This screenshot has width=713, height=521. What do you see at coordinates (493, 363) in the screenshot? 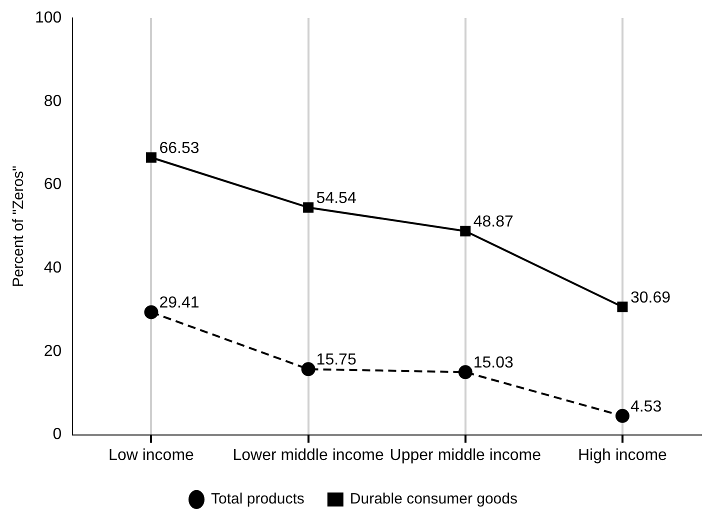
I see `data-label: 15.03` at bounding box center [493, 363].